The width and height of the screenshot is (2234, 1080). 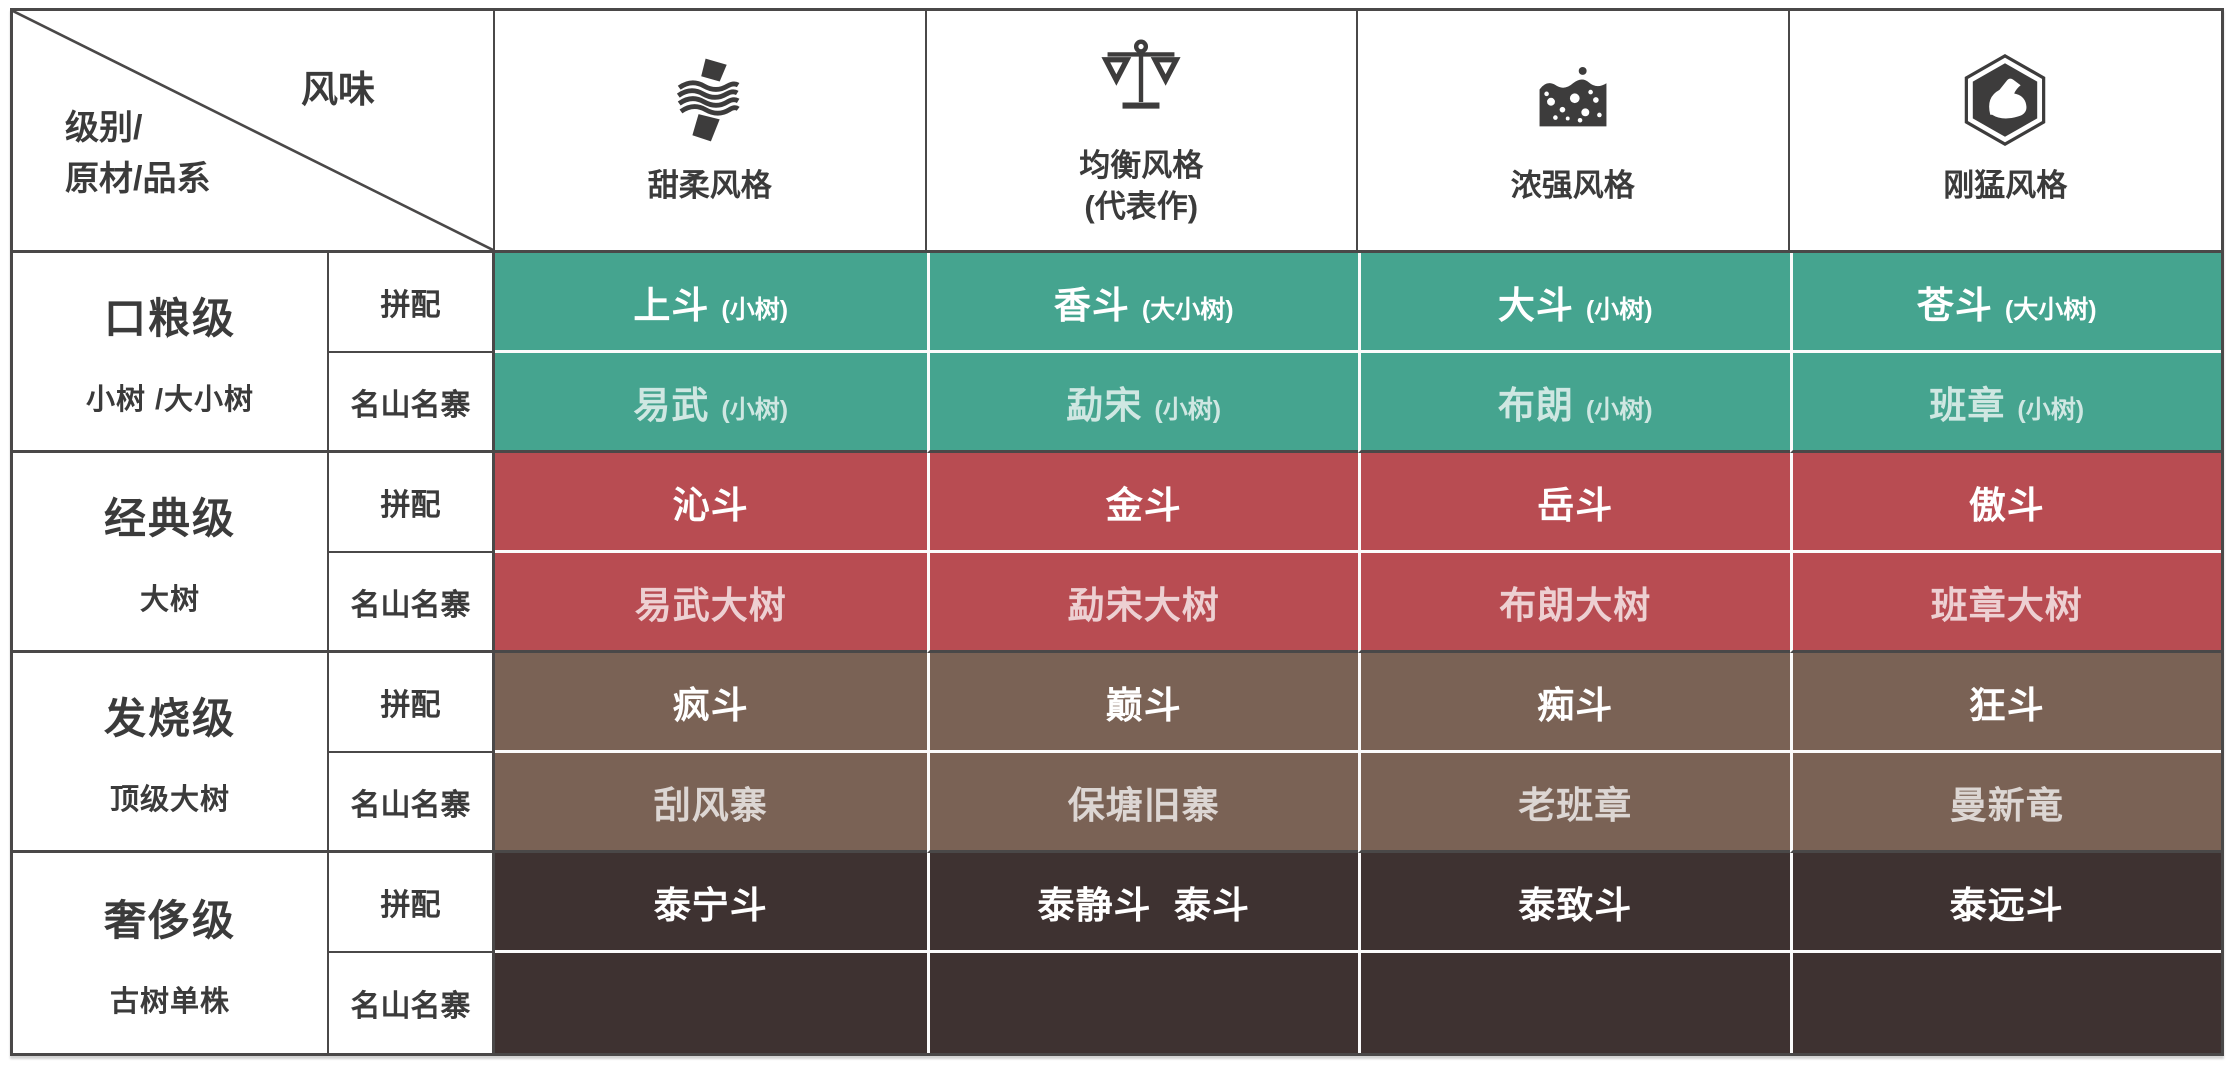 I want to click on diagonal-divider, so click(x=253, y=130).